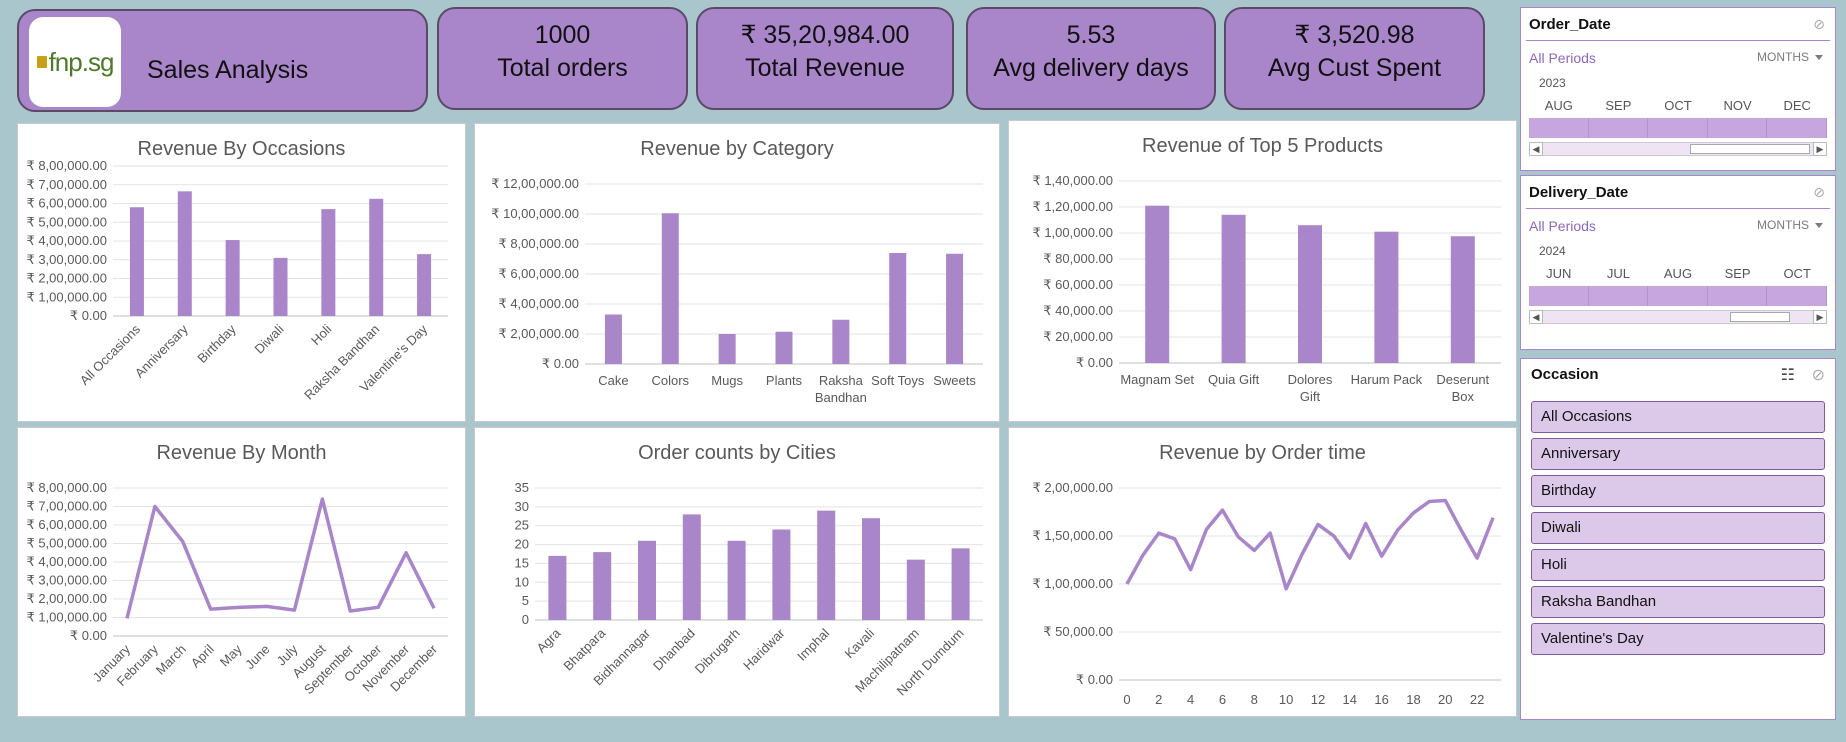 This screenshot has height=742, width=1846. I want to click on occasion-item: Holi, so click(1678, 565).